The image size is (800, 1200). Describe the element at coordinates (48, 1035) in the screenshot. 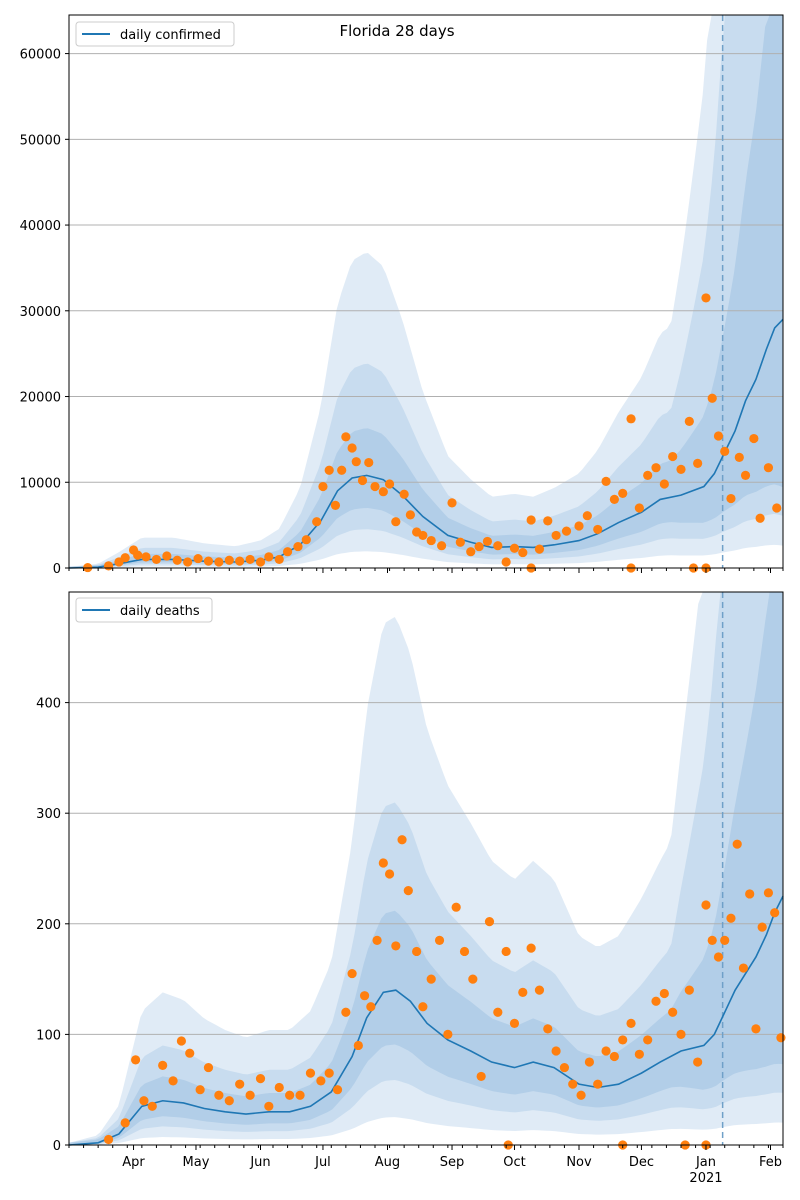

I see `y-tick-label: 100` at that location.